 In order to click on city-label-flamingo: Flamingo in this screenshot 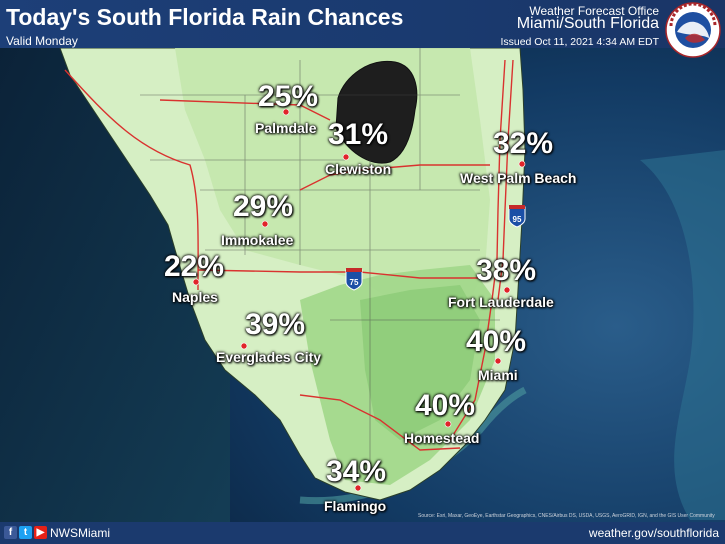, I will do `click(355, 506)`.